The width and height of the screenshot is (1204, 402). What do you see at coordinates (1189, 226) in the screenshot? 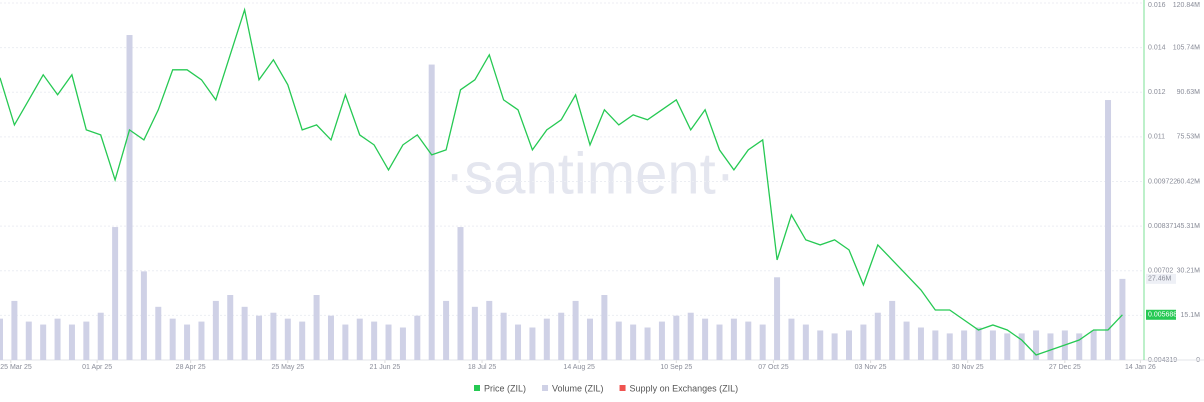
I see `y2-tick-label: 45.31M` at bounding box center [1189, 226].